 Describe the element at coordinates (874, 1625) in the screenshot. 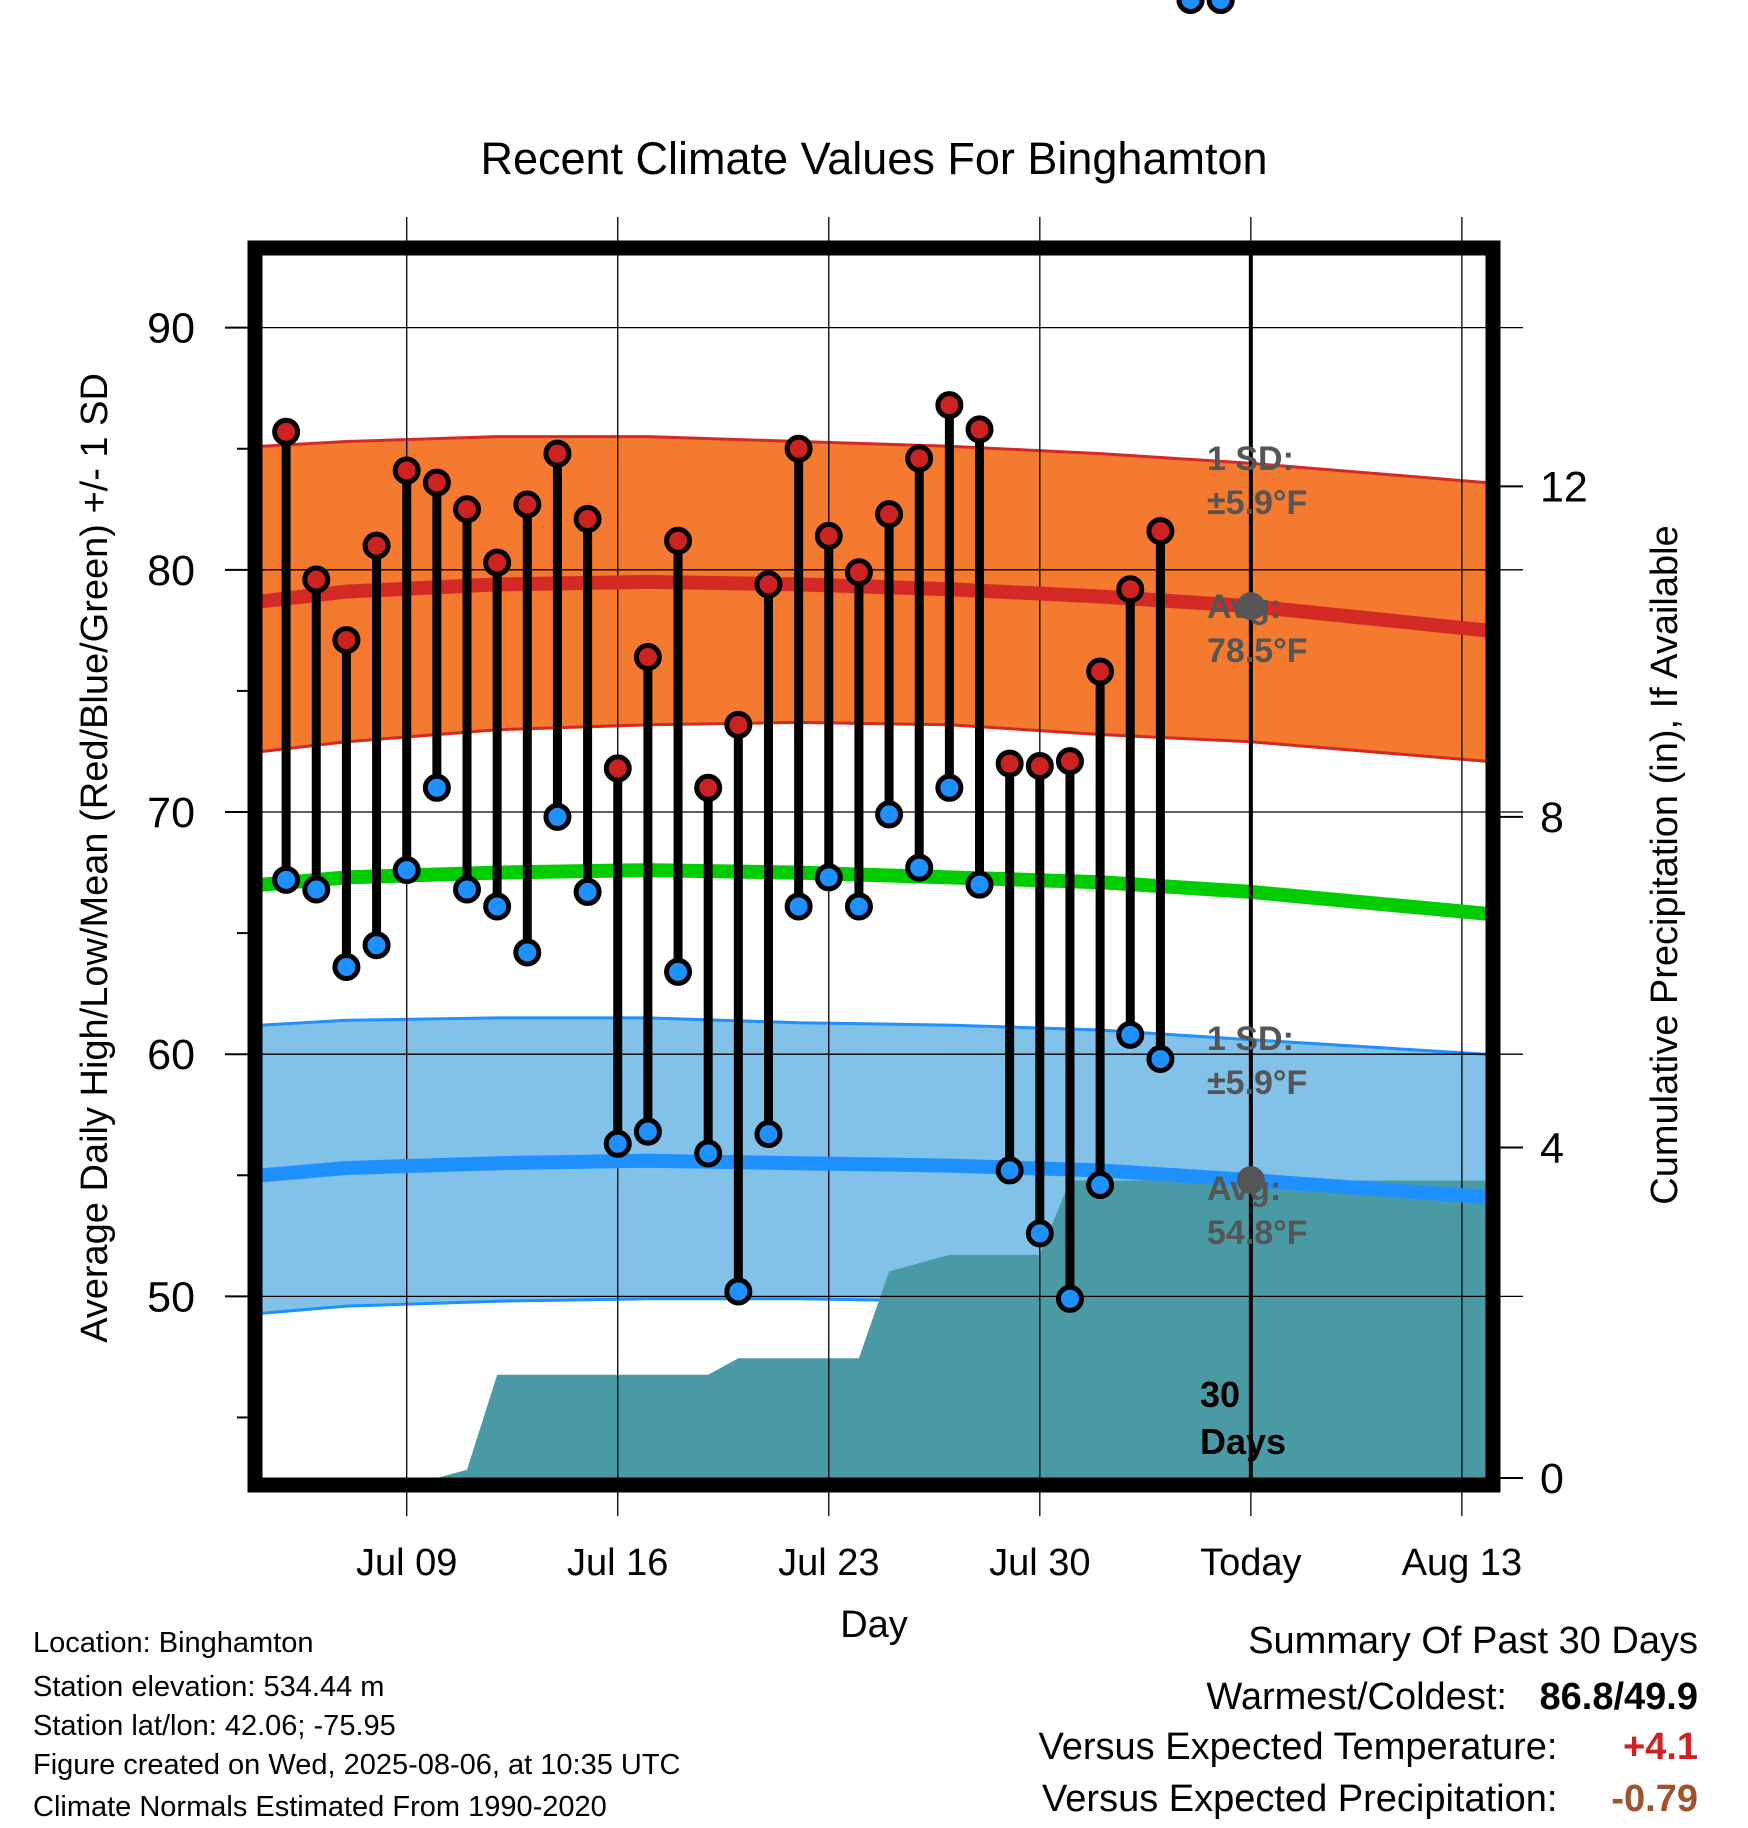

I see `x-axis-label: Day` at that location.